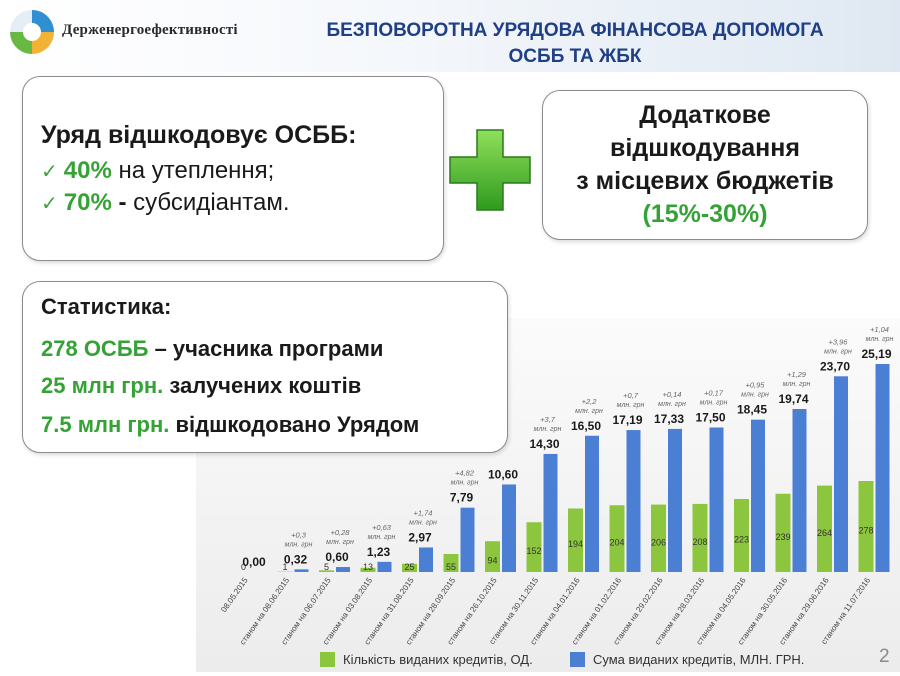  Describe the element at coordinates (341, 532) in the screenshot. I see `increment-value: +0,28` at that location.